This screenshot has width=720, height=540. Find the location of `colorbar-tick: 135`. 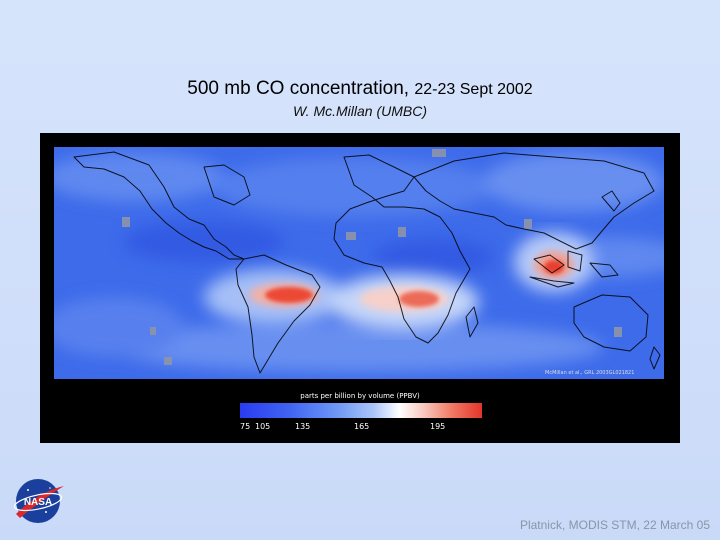

colorbar-tick: 135 is located at coordinates (303, 426).